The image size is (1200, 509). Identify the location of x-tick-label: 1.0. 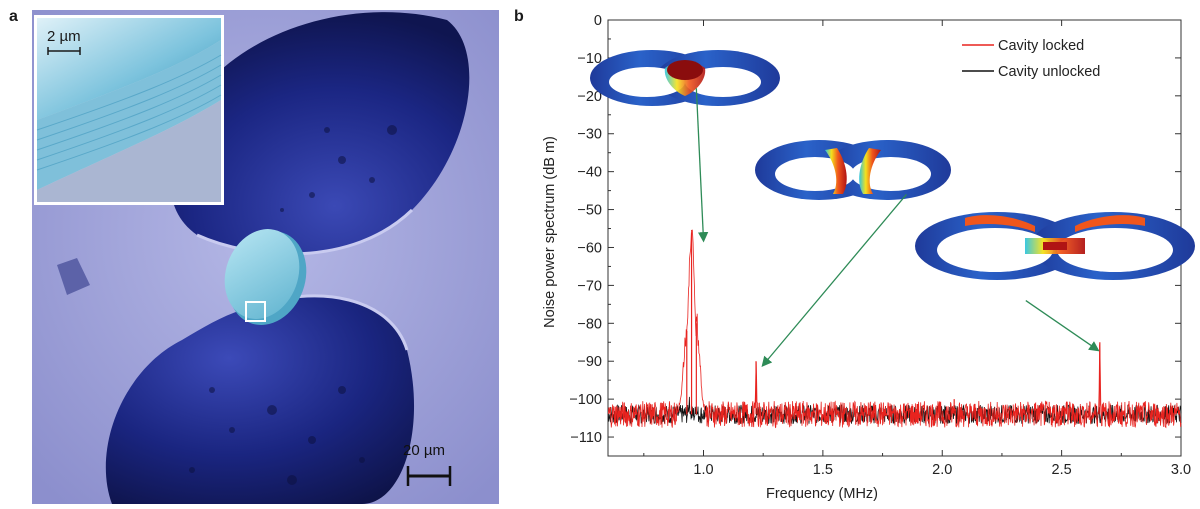
(703, 470).